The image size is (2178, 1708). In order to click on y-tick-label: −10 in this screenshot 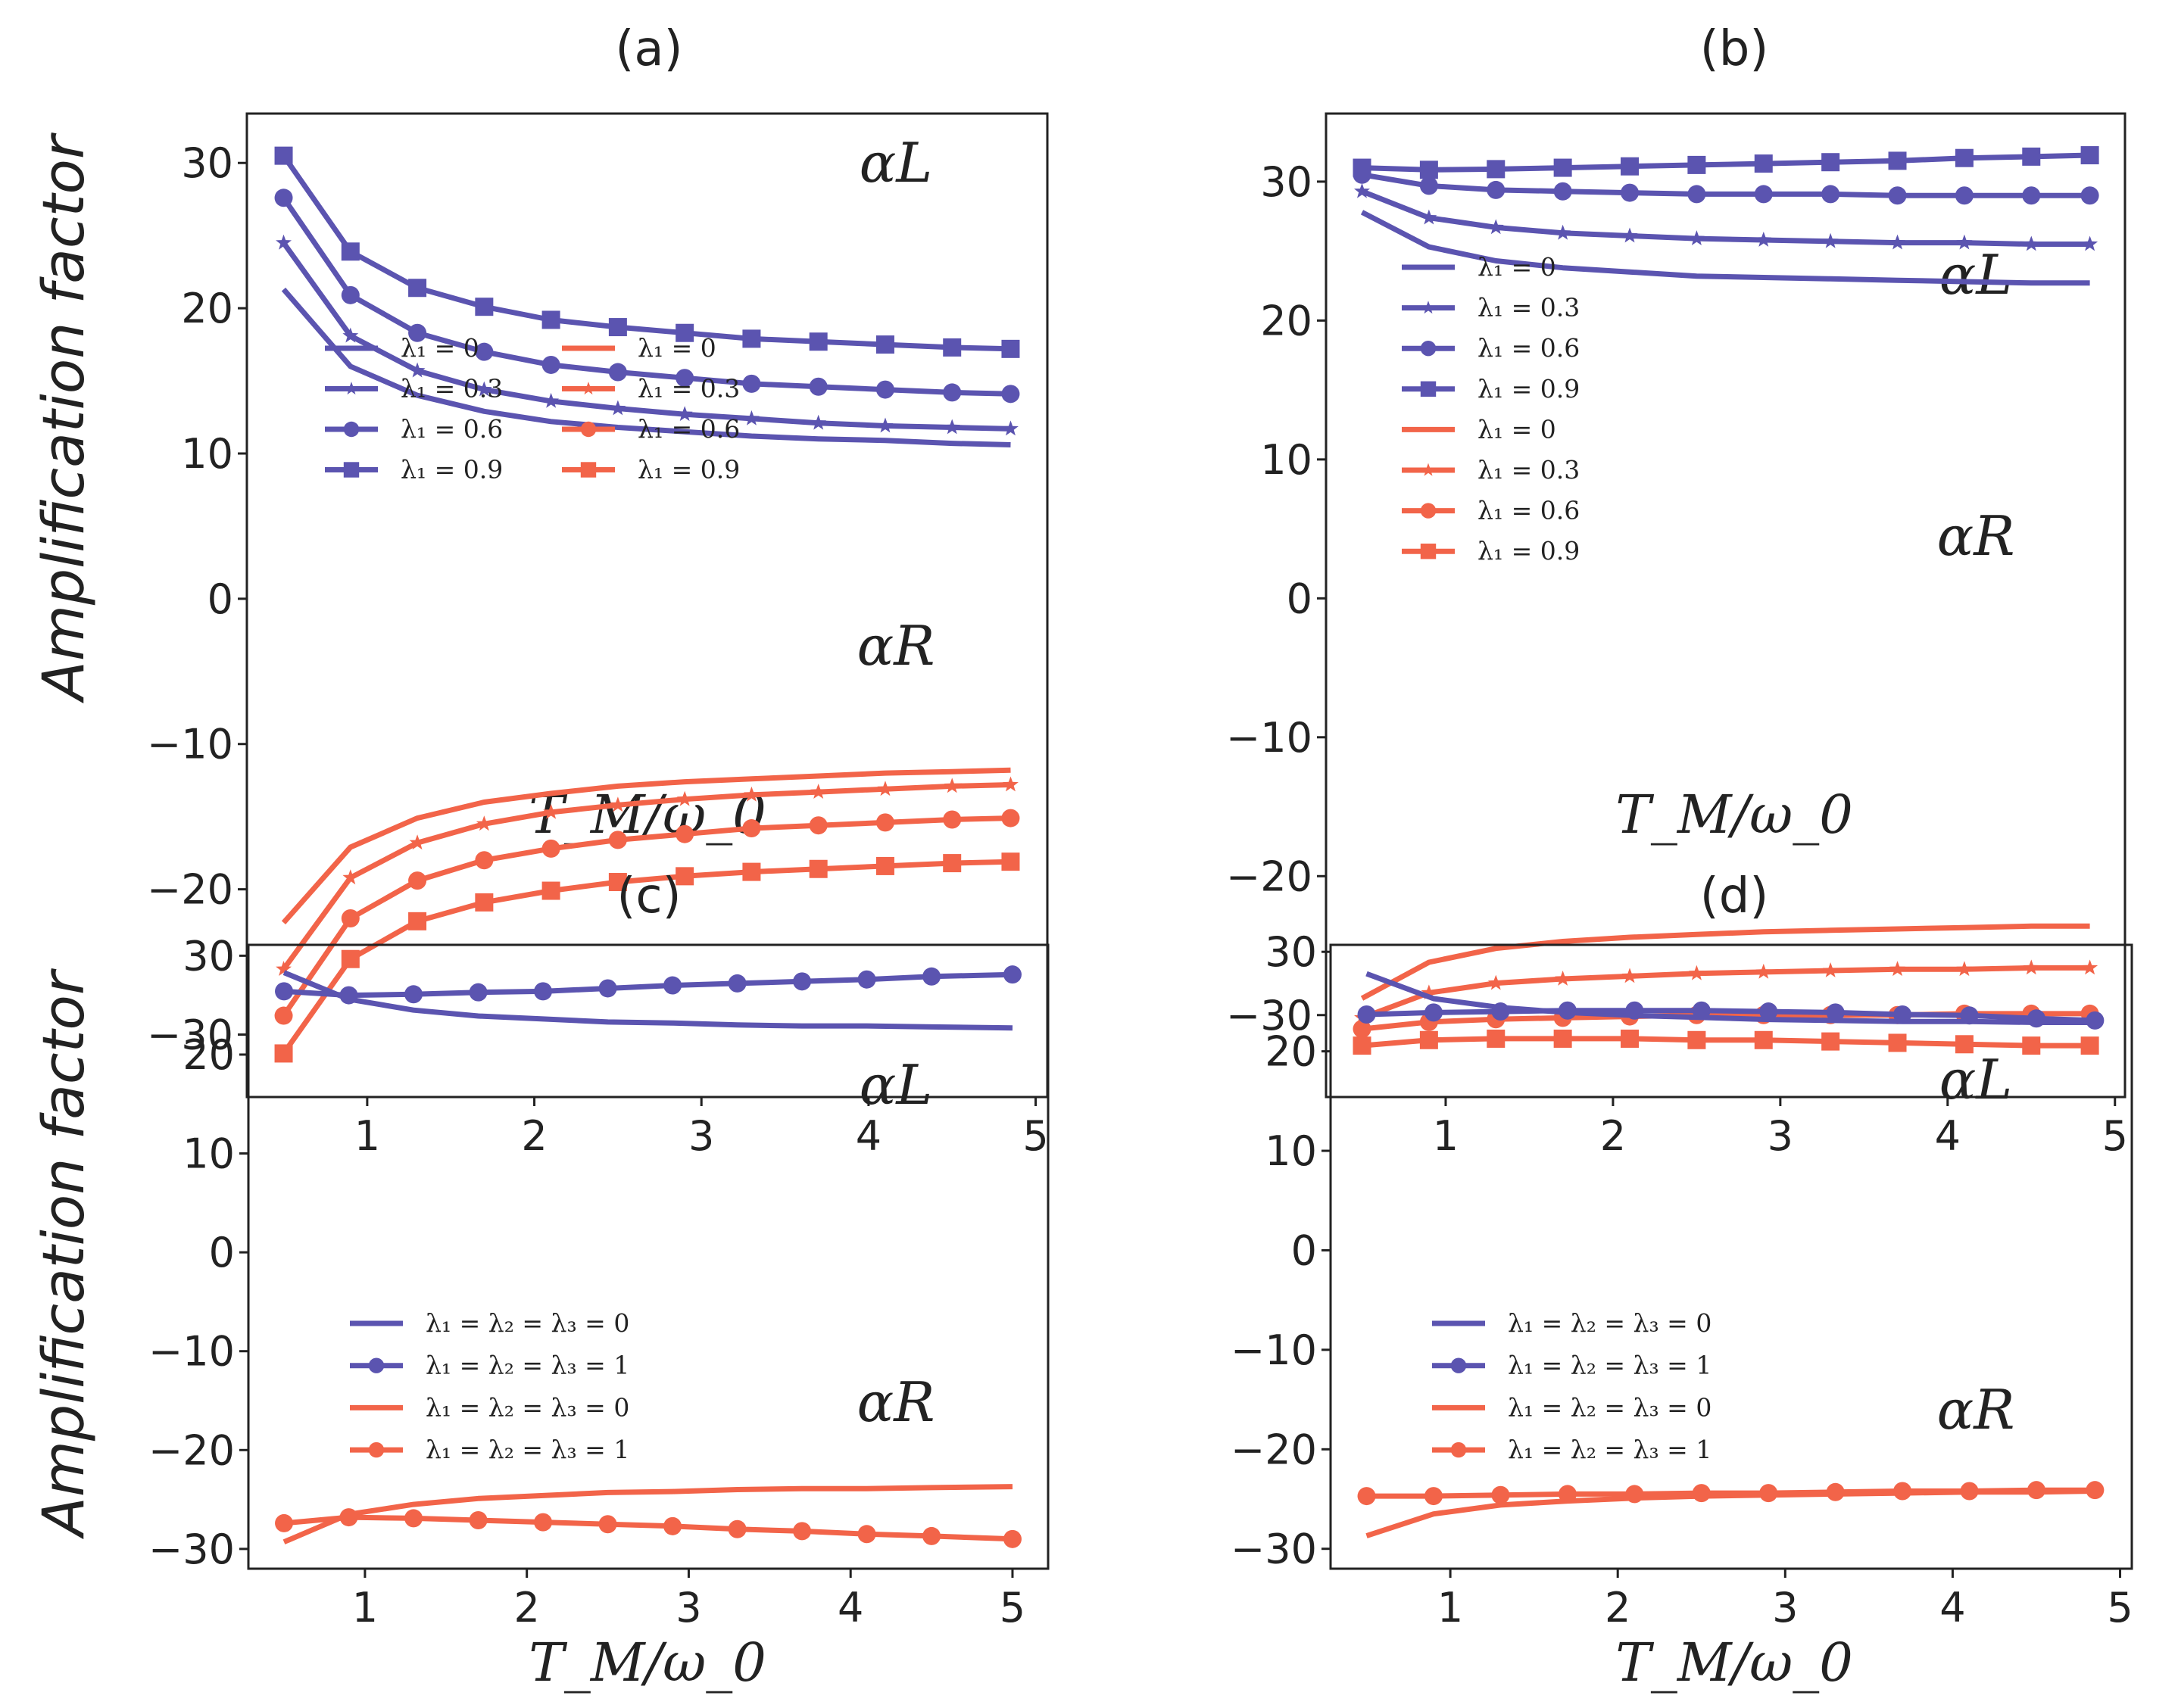, I will do `click(190, 744)`.